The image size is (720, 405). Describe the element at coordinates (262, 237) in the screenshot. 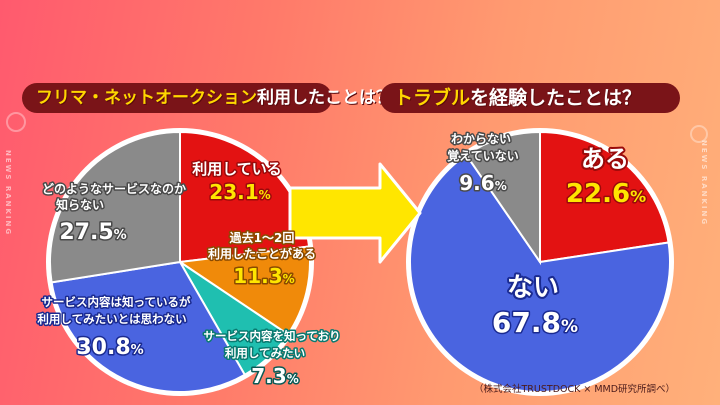

I see `usage-label-1-line1: 過去1〜2回` at that location.